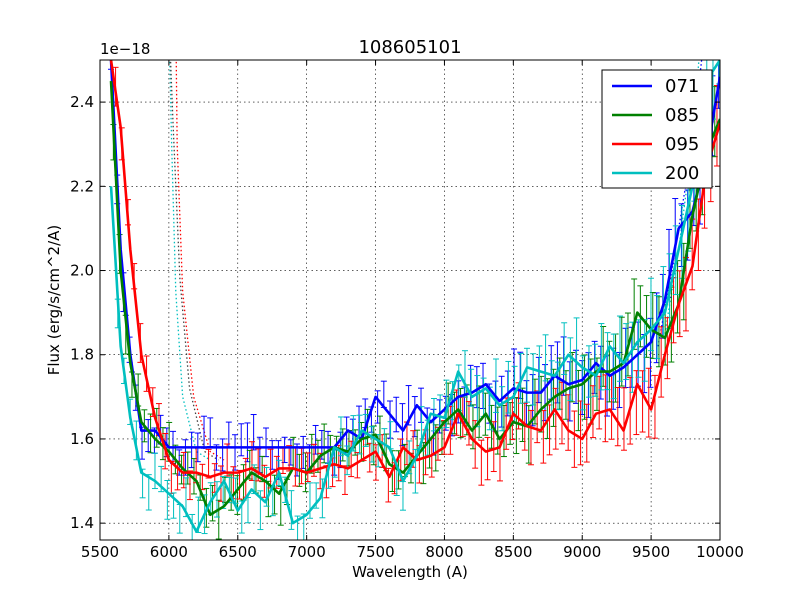 The image size is (800, 600). Describe the element at coordinates (307, 552) in the screenshot. I see `x-tick-label: 7000` at that location.